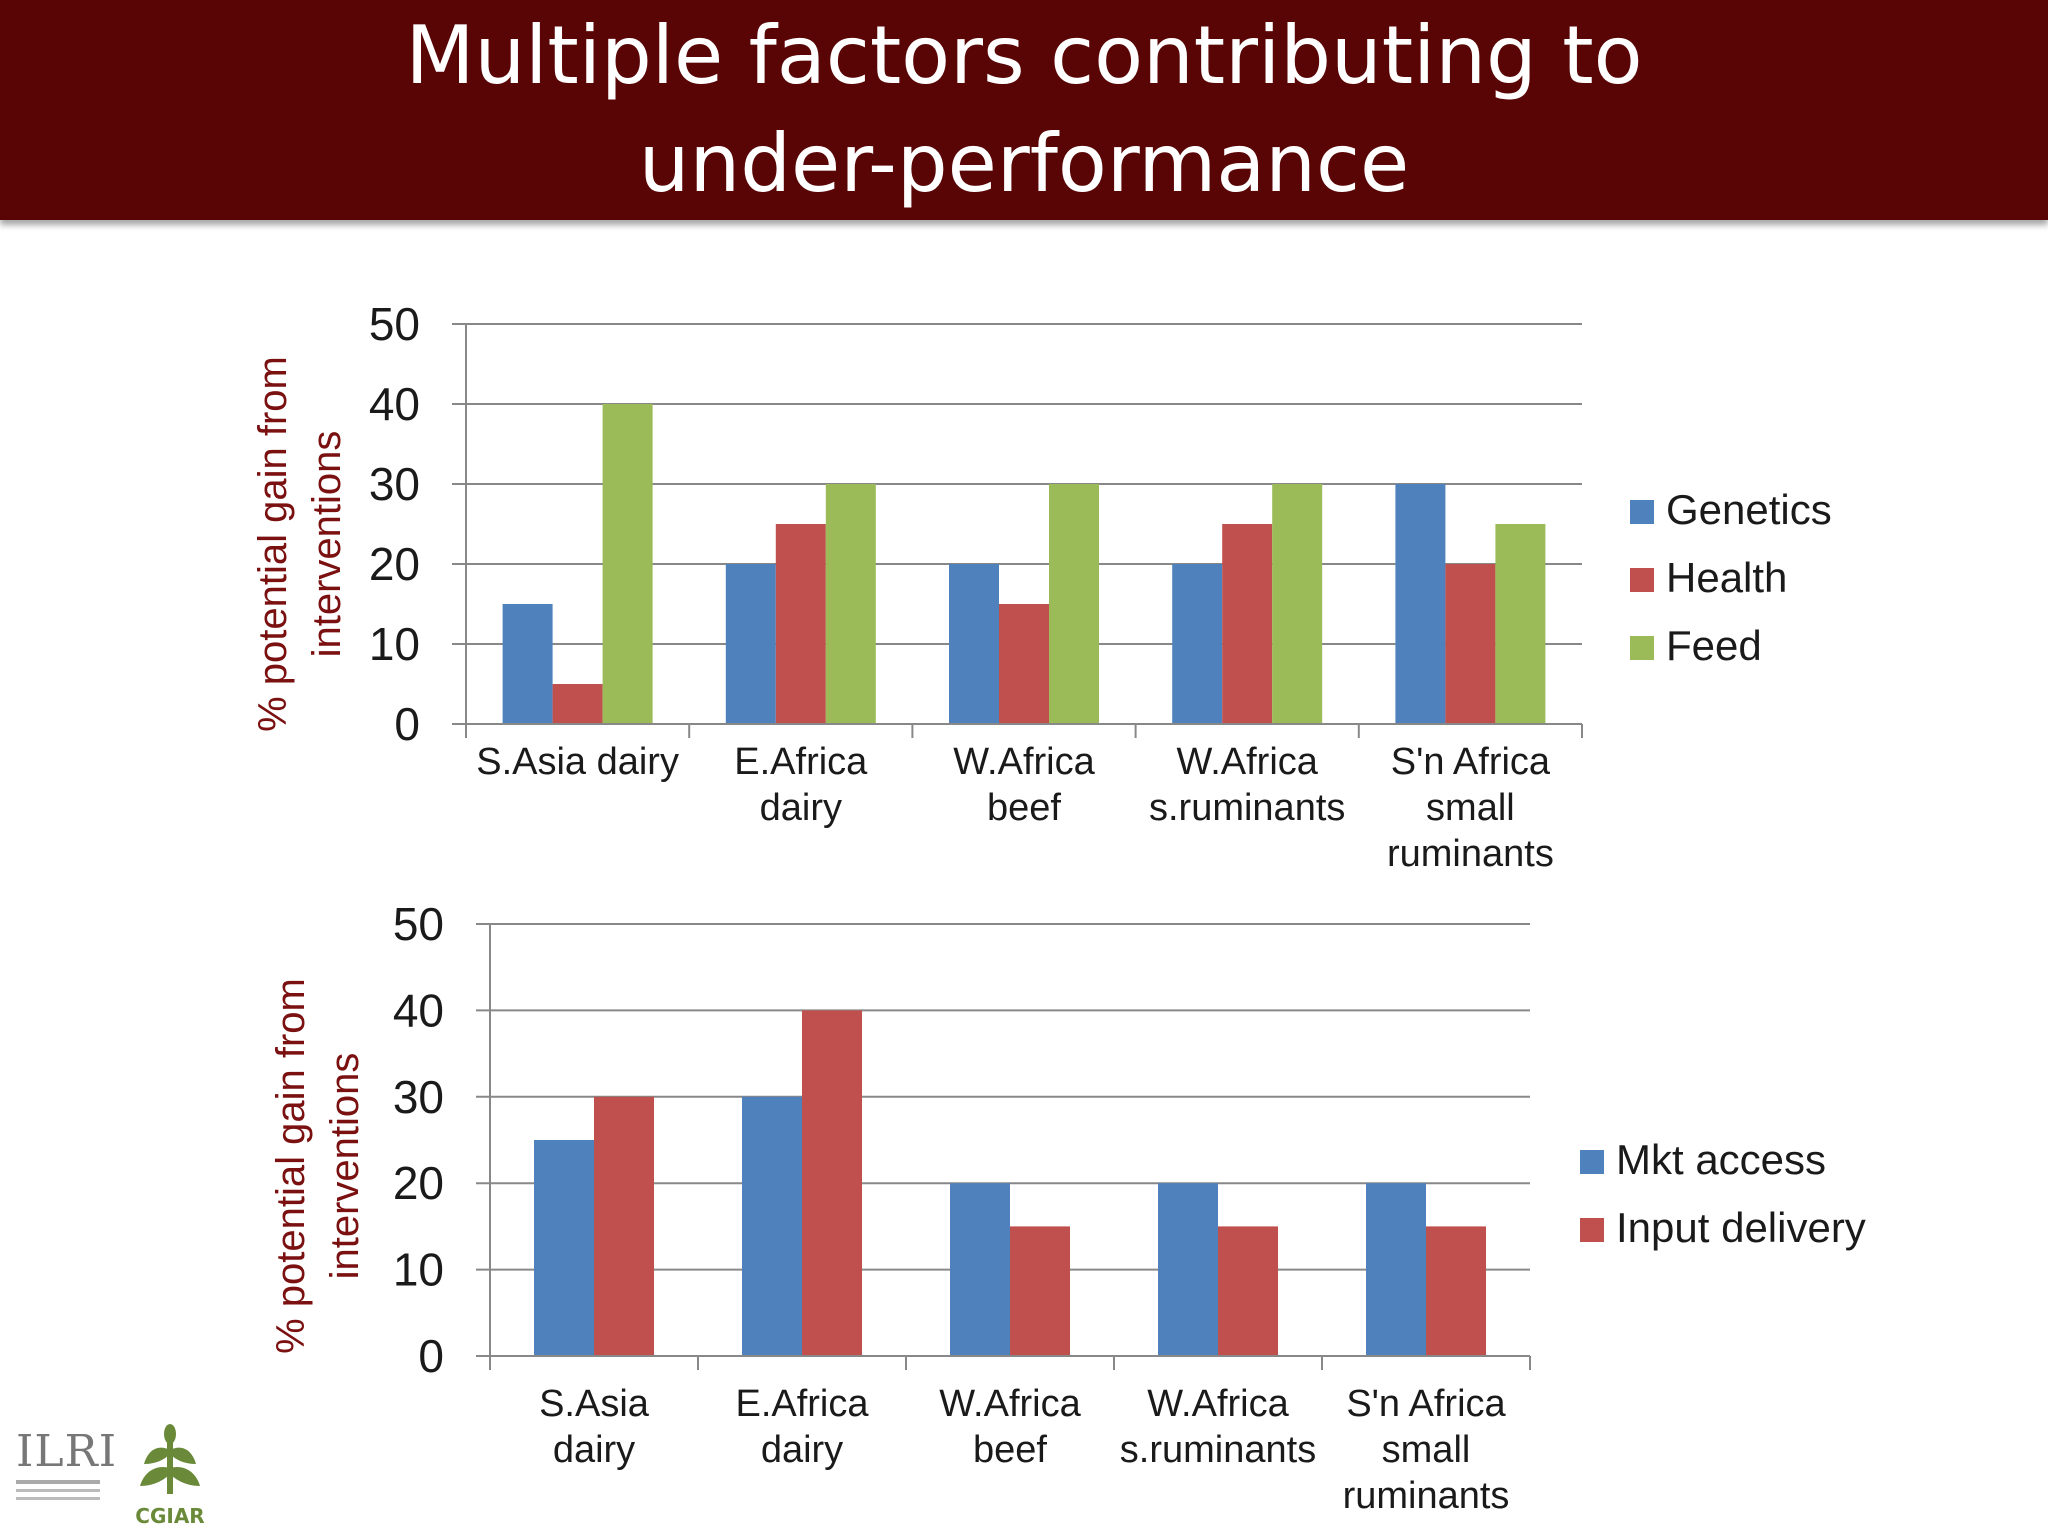 This screenshot has width=2048, height=1536. Describe the element at coordinates (594, 1404) in the screenshot. I see `category-label: S.Asia` at that location.